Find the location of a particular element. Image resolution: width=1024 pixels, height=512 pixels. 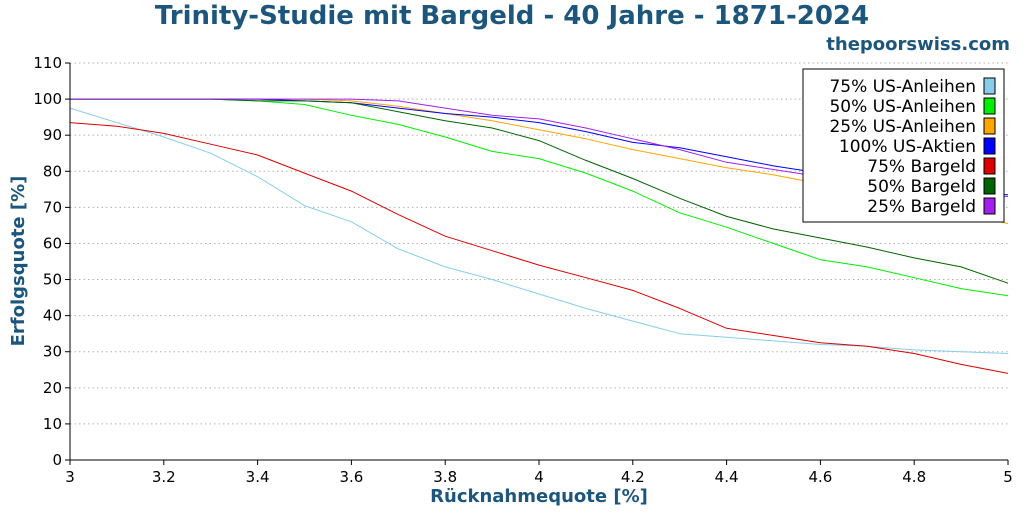

x-tick-label: 4.6 is located at coordinates (820, 477).